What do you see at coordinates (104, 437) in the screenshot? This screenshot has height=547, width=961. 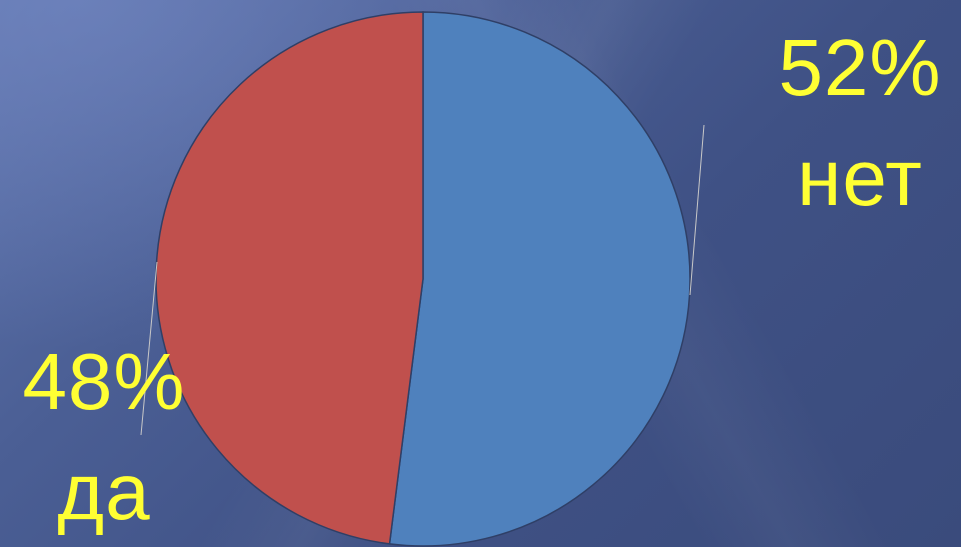 I see `data-label-da: 48% да` at bounding box center [104, 437].